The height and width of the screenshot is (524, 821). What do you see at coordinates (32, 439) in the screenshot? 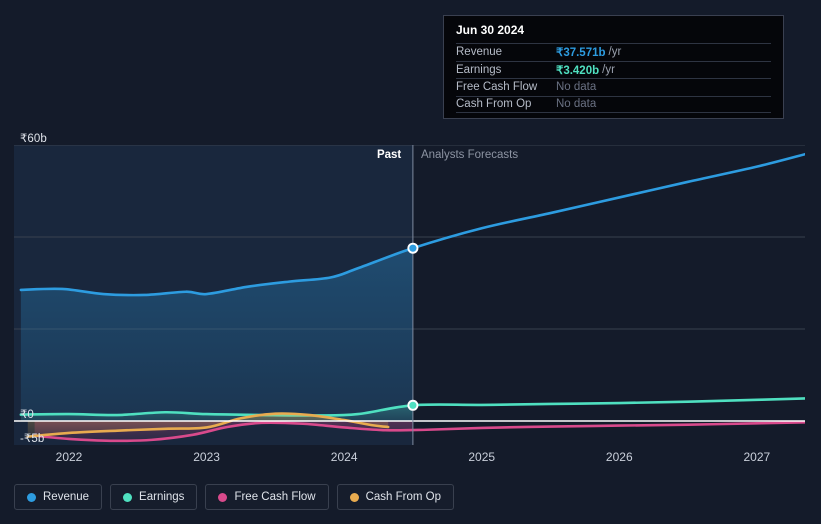
I see `y-tick-neg5b: -₹5b` at bounding box center [32, 439].